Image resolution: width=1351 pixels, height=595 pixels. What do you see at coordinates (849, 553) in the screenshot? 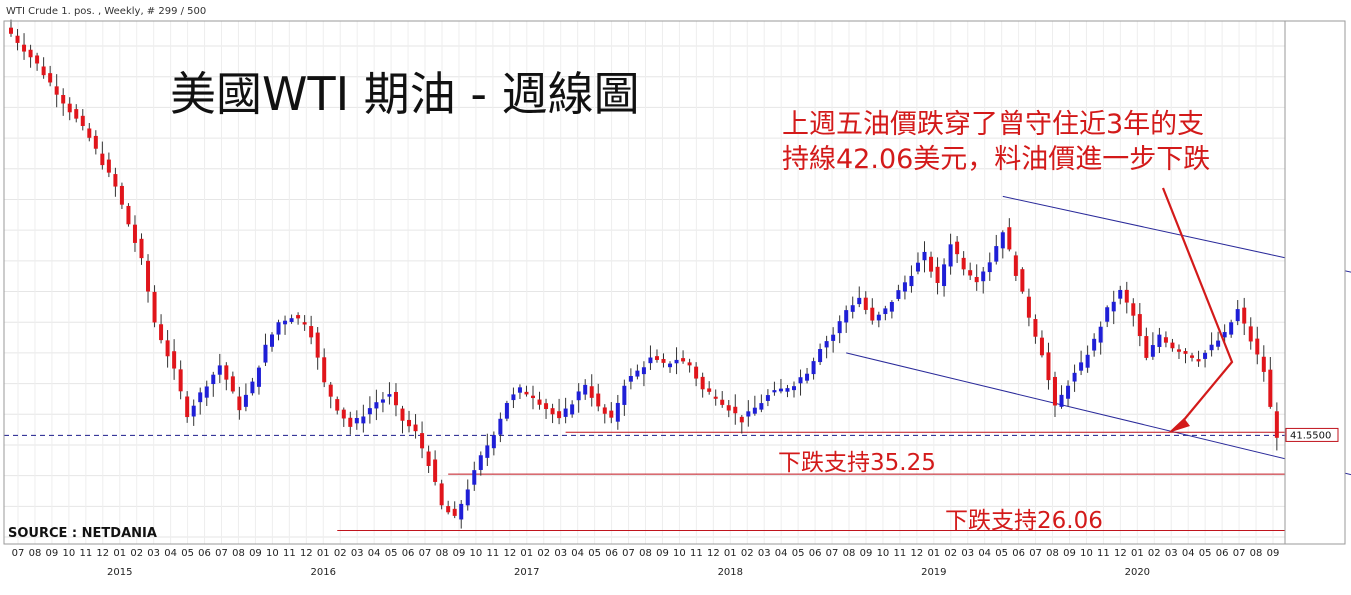
I see `x-tick-label: 08` at bounding box center [849, 553].